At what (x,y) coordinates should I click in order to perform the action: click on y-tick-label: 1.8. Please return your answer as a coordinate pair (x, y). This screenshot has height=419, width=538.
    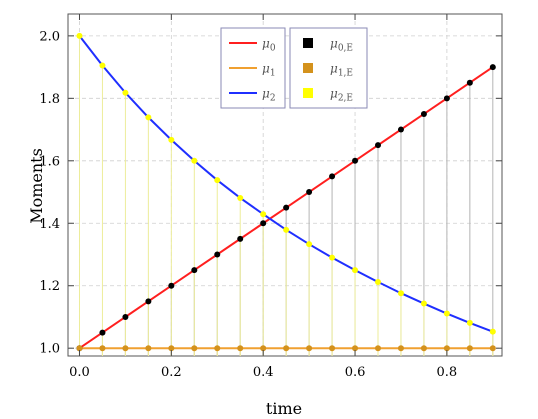
    Looking at the image, I should click on (49, 99).